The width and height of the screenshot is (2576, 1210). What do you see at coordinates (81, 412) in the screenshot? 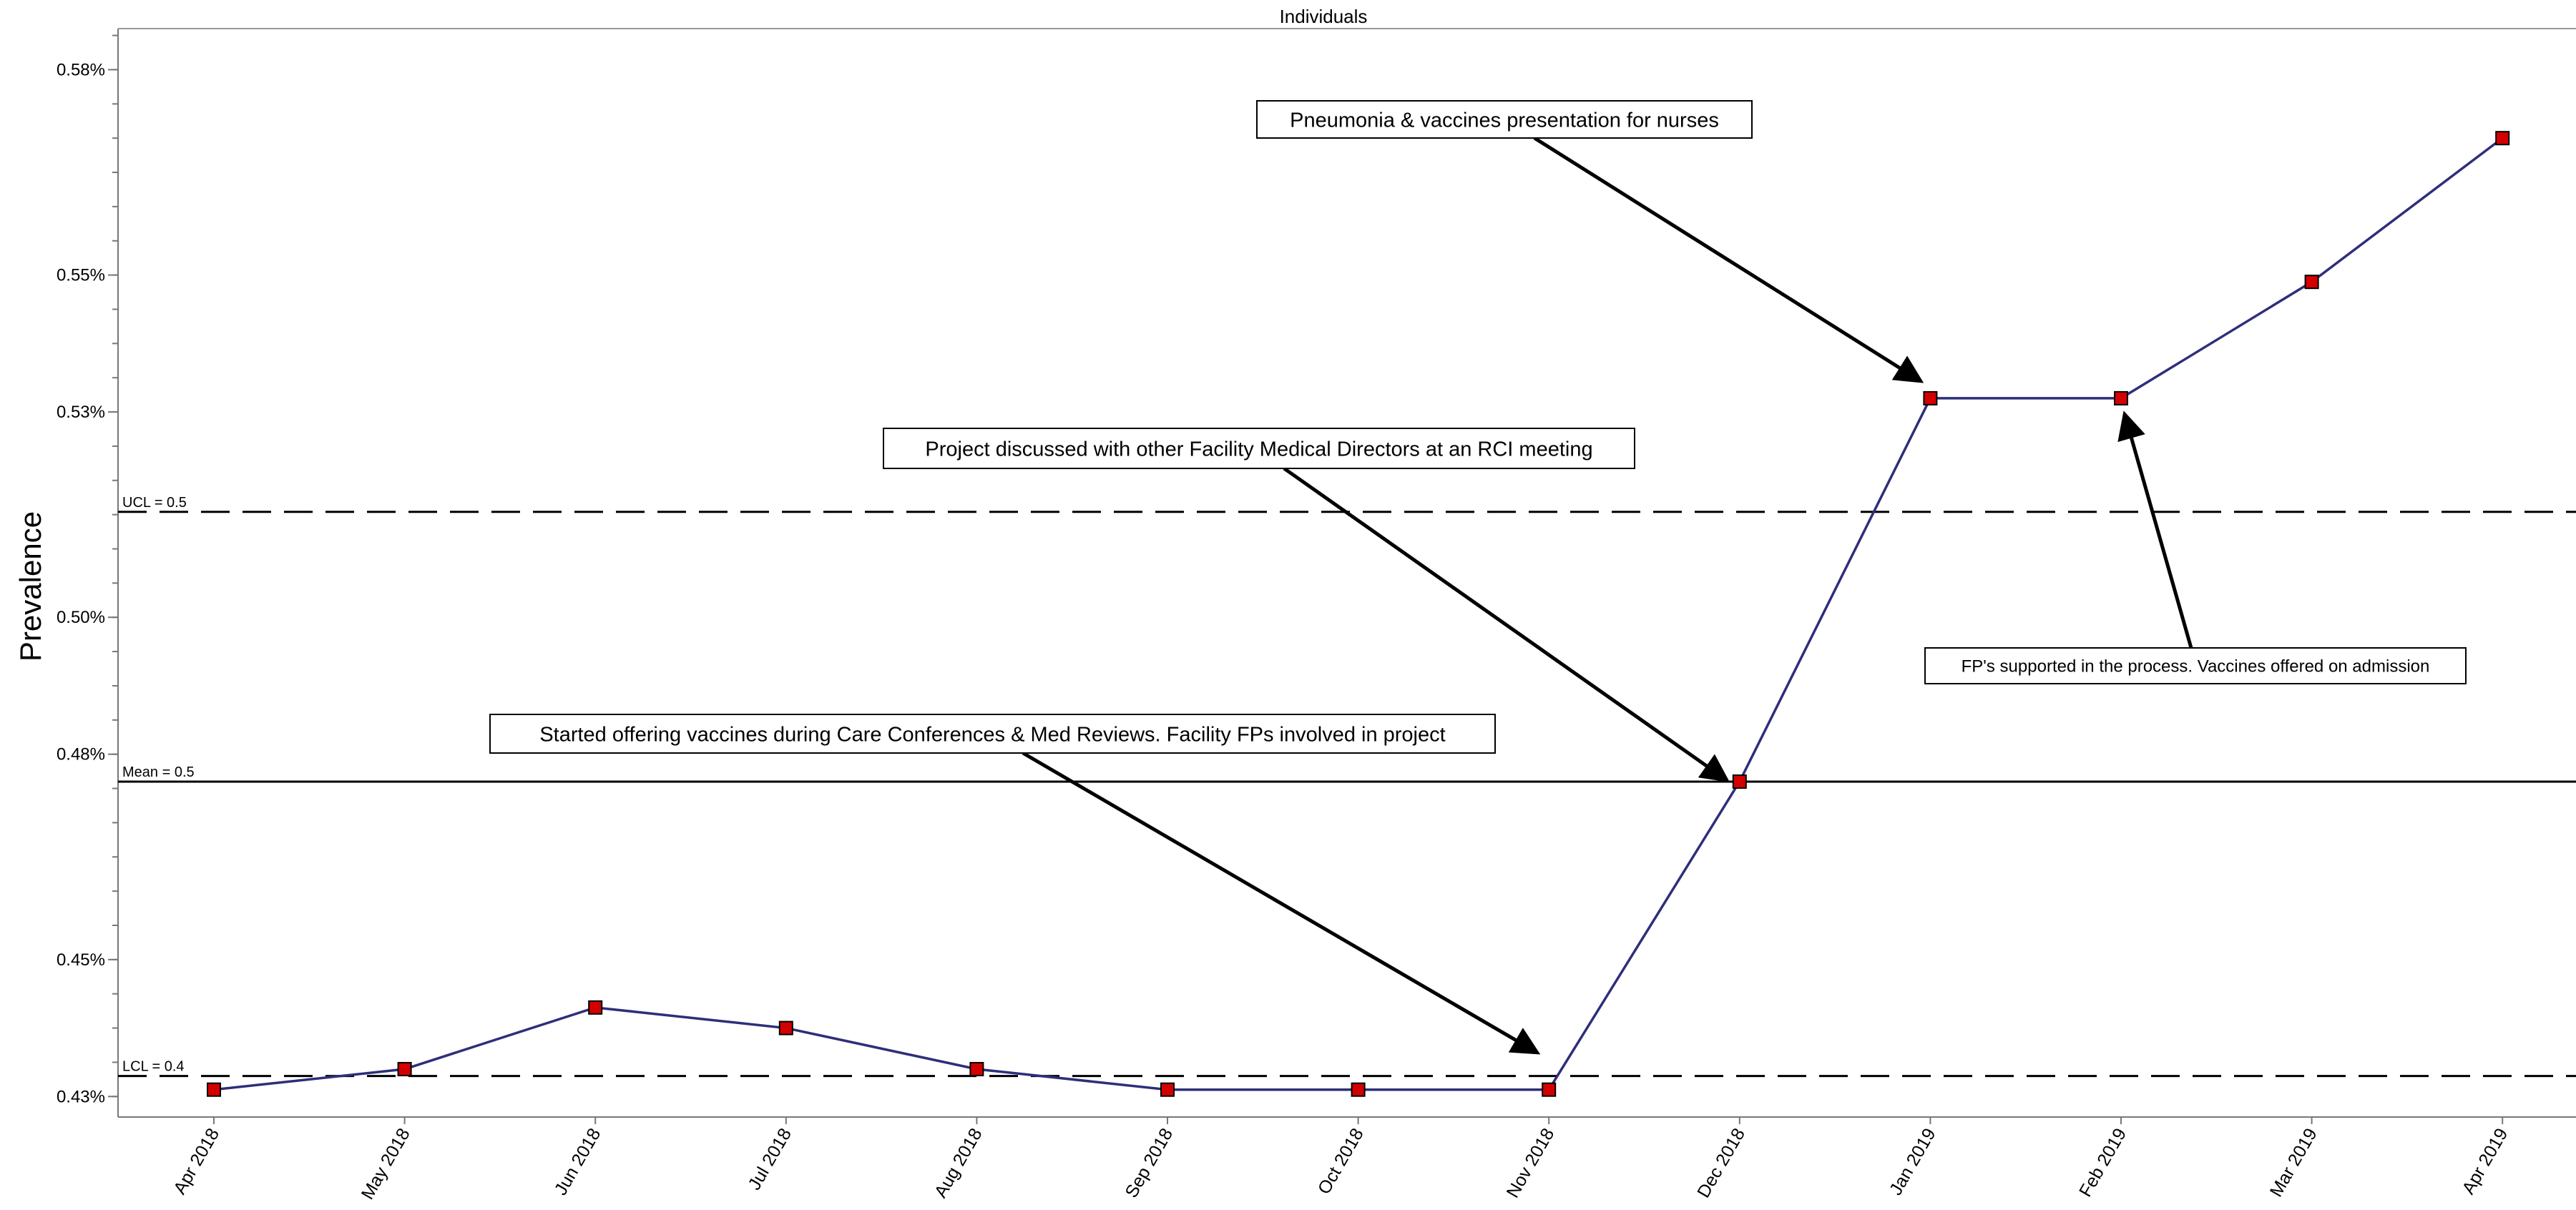
I see `y-tick-label: 0.53%` at bounding box center [81, 412].